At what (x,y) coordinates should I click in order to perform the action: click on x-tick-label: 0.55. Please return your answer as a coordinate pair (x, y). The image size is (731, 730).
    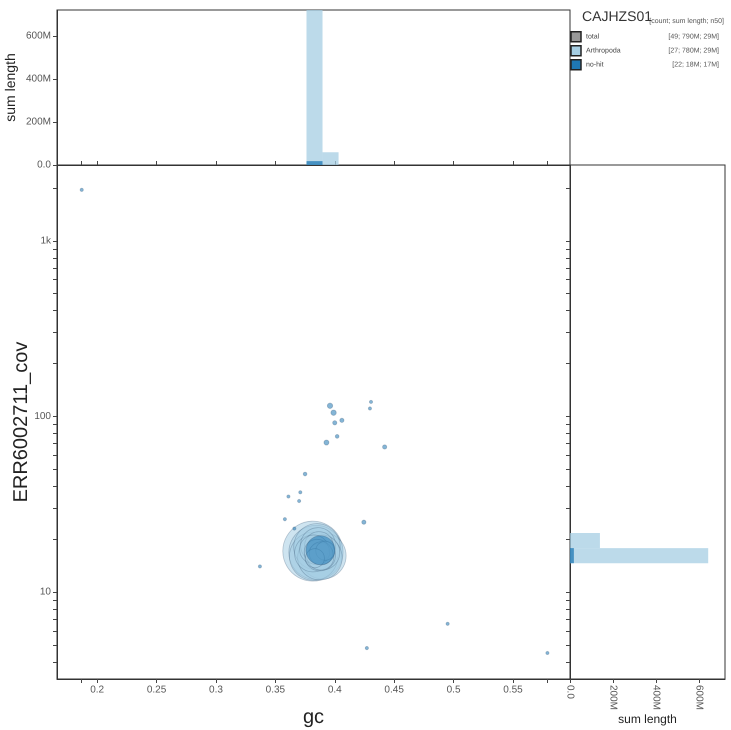
    Looking at the image, I should click on (513, 690).